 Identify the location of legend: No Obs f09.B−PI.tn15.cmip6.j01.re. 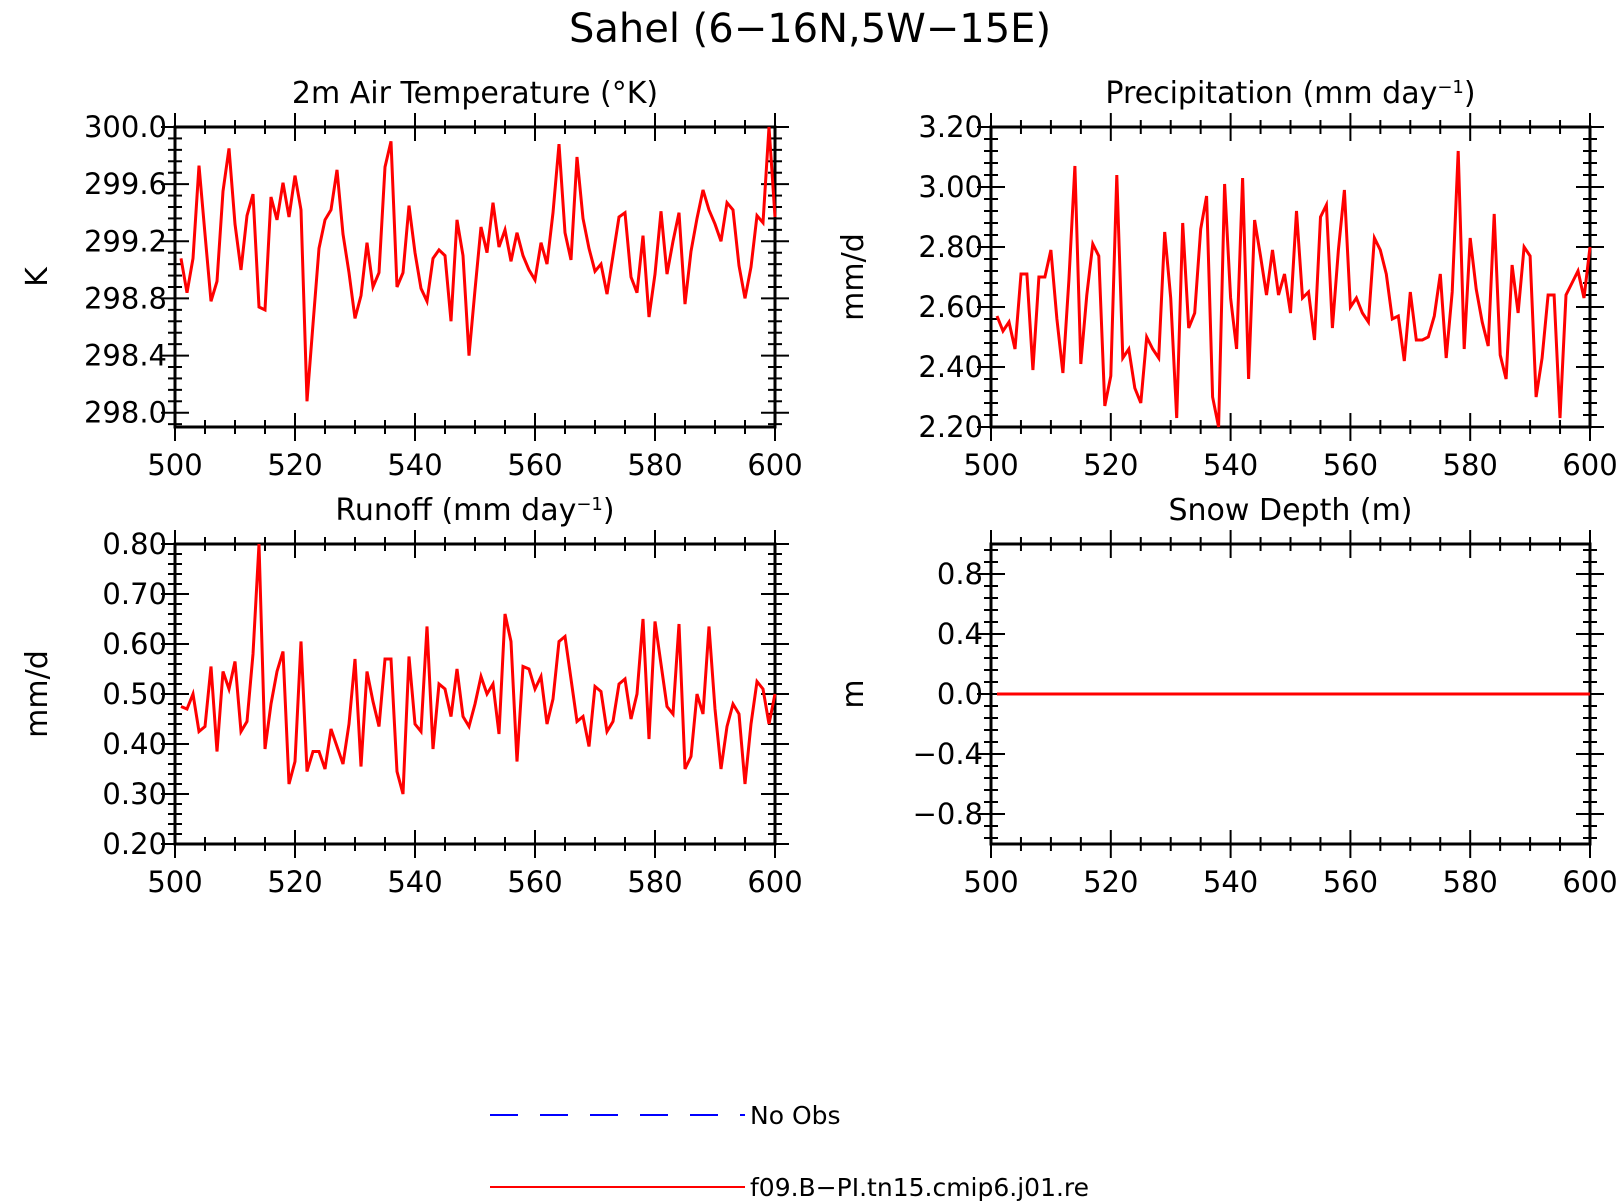
(789, 1151).